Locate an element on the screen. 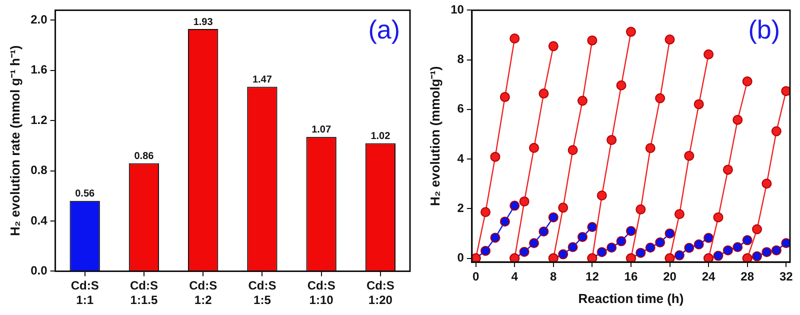  y-tick-label: 1.6 is located at coordinates (39, 69).